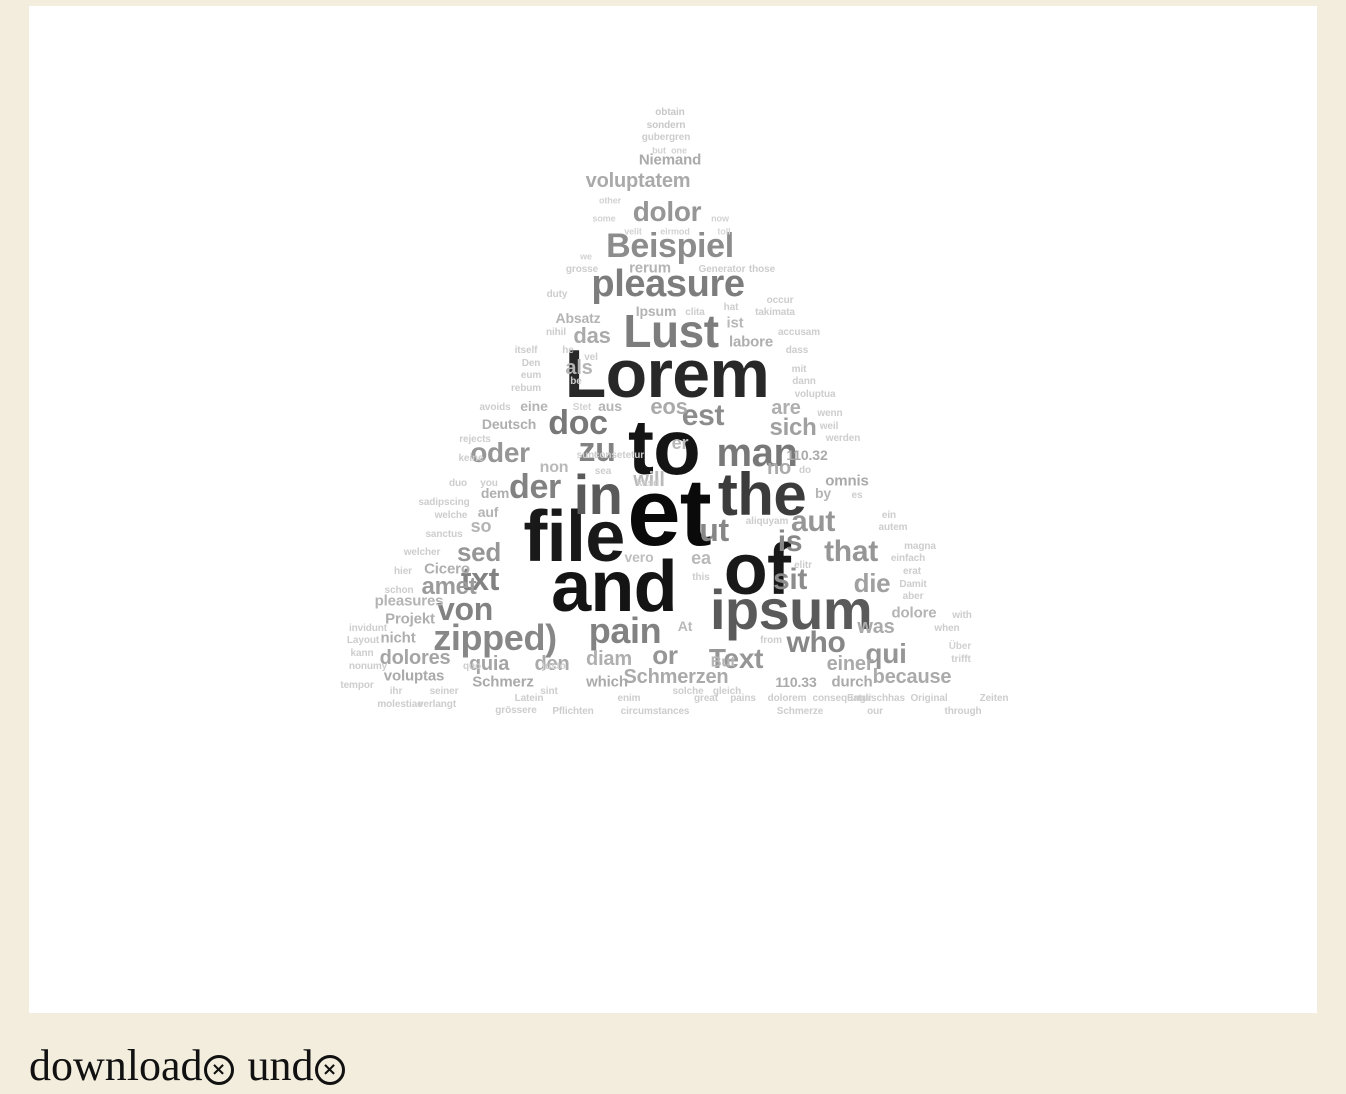 This screenshot has height=1094, width=1346. What do you see at coordinates (799, 369) in the screenshot?
I see `cloud-word: mit` at bounding box center [799, 369].